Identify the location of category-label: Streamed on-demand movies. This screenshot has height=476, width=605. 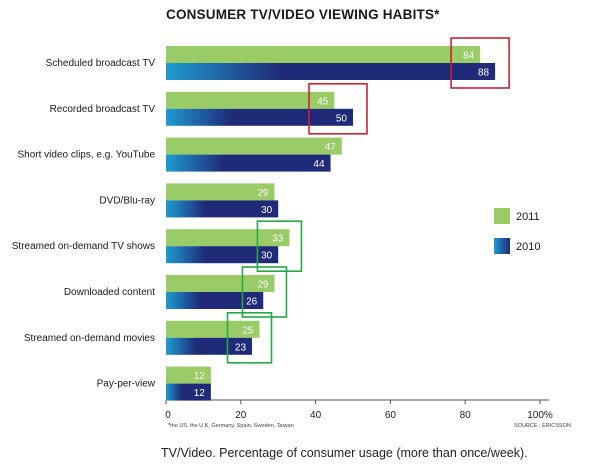
(89, 338).